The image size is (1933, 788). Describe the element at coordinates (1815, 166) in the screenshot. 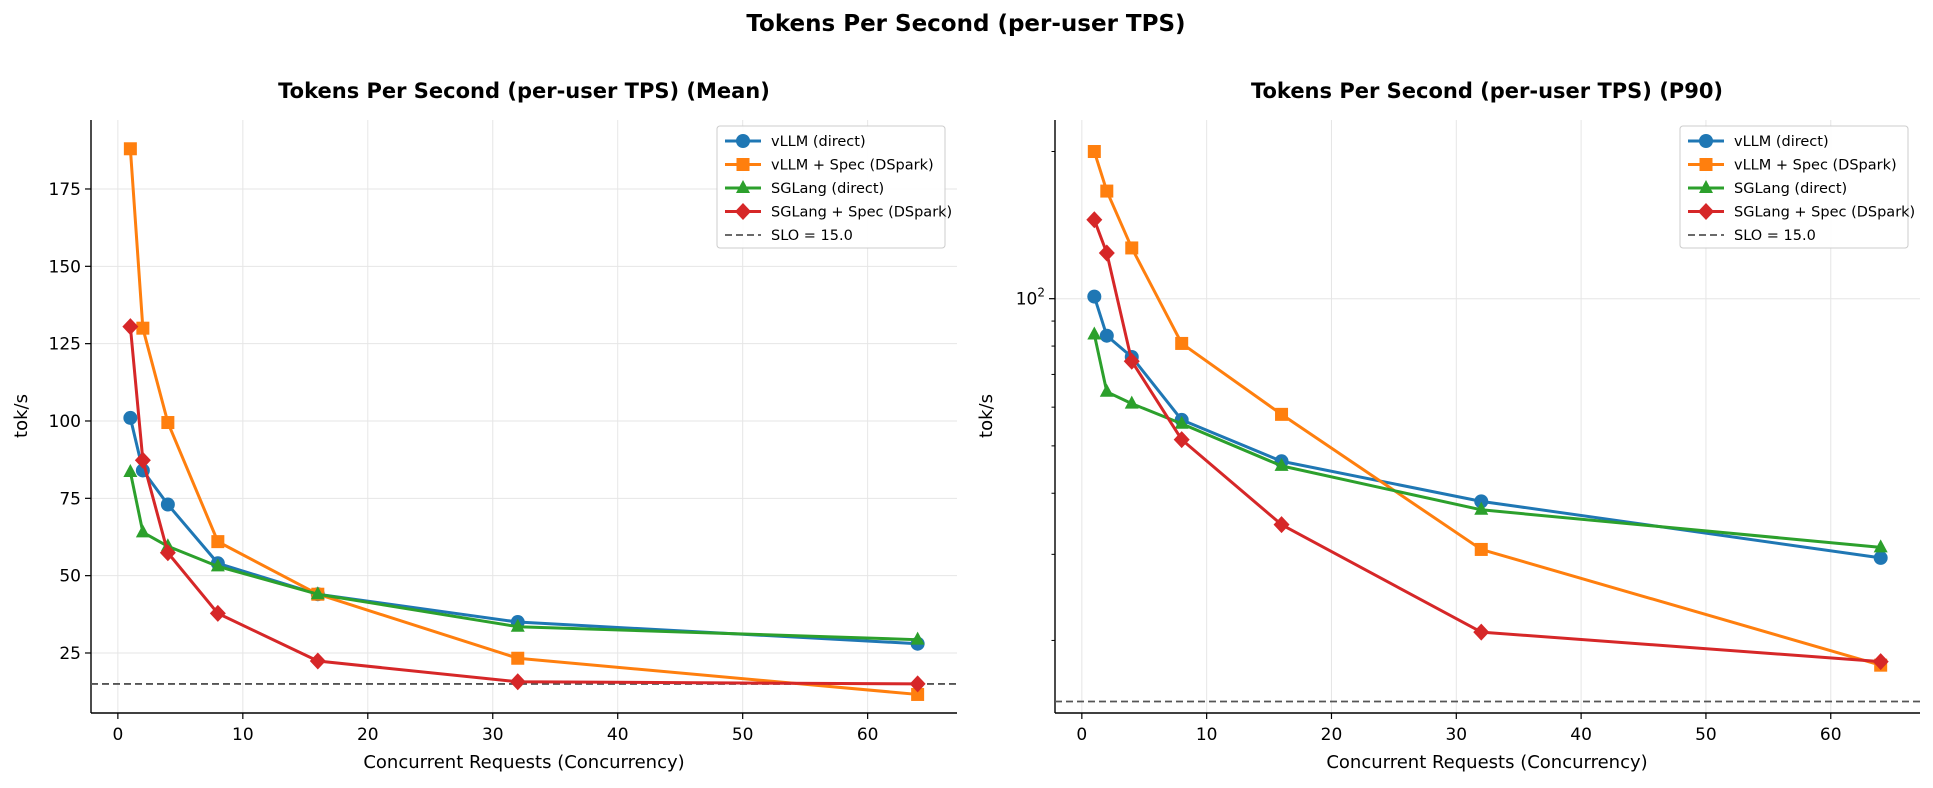

I see `legend-label: vLLM + Spec (DSpark)` at that location.